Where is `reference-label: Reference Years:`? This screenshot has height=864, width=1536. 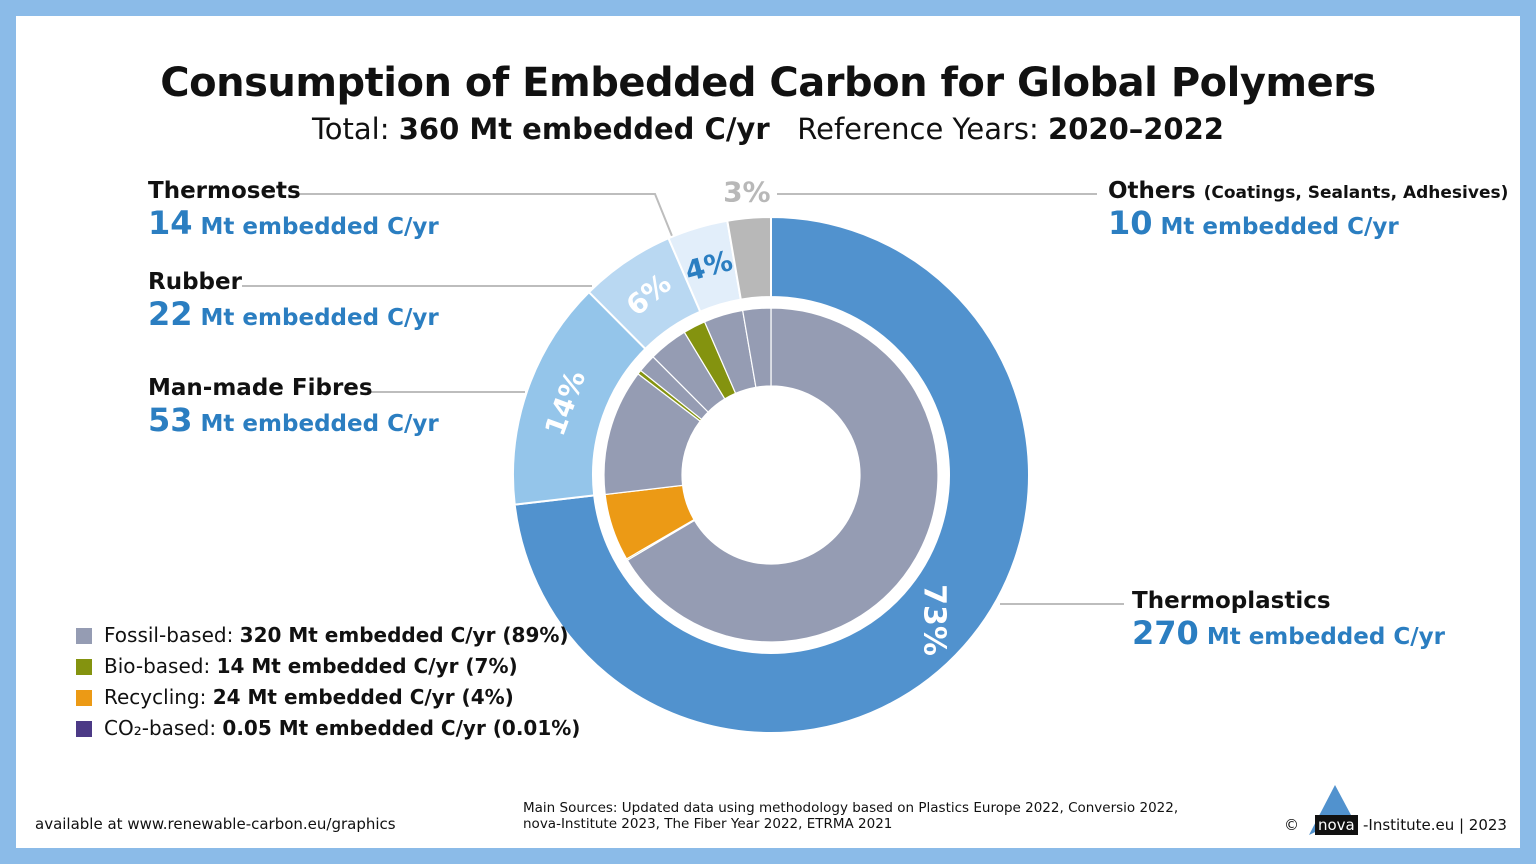
reference-label: Reference Years: is located at coordinates (918, 129).